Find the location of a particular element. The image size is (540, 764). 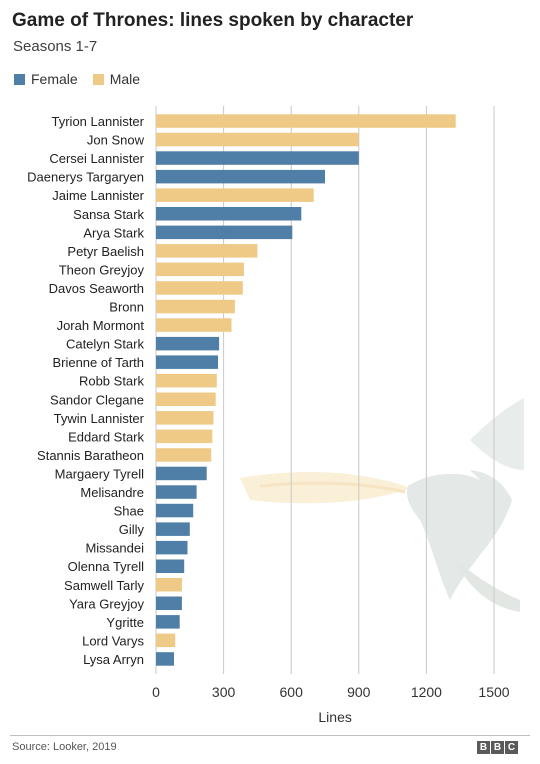

category-label: Lysa Arryn is located at coordinates (113, 659).